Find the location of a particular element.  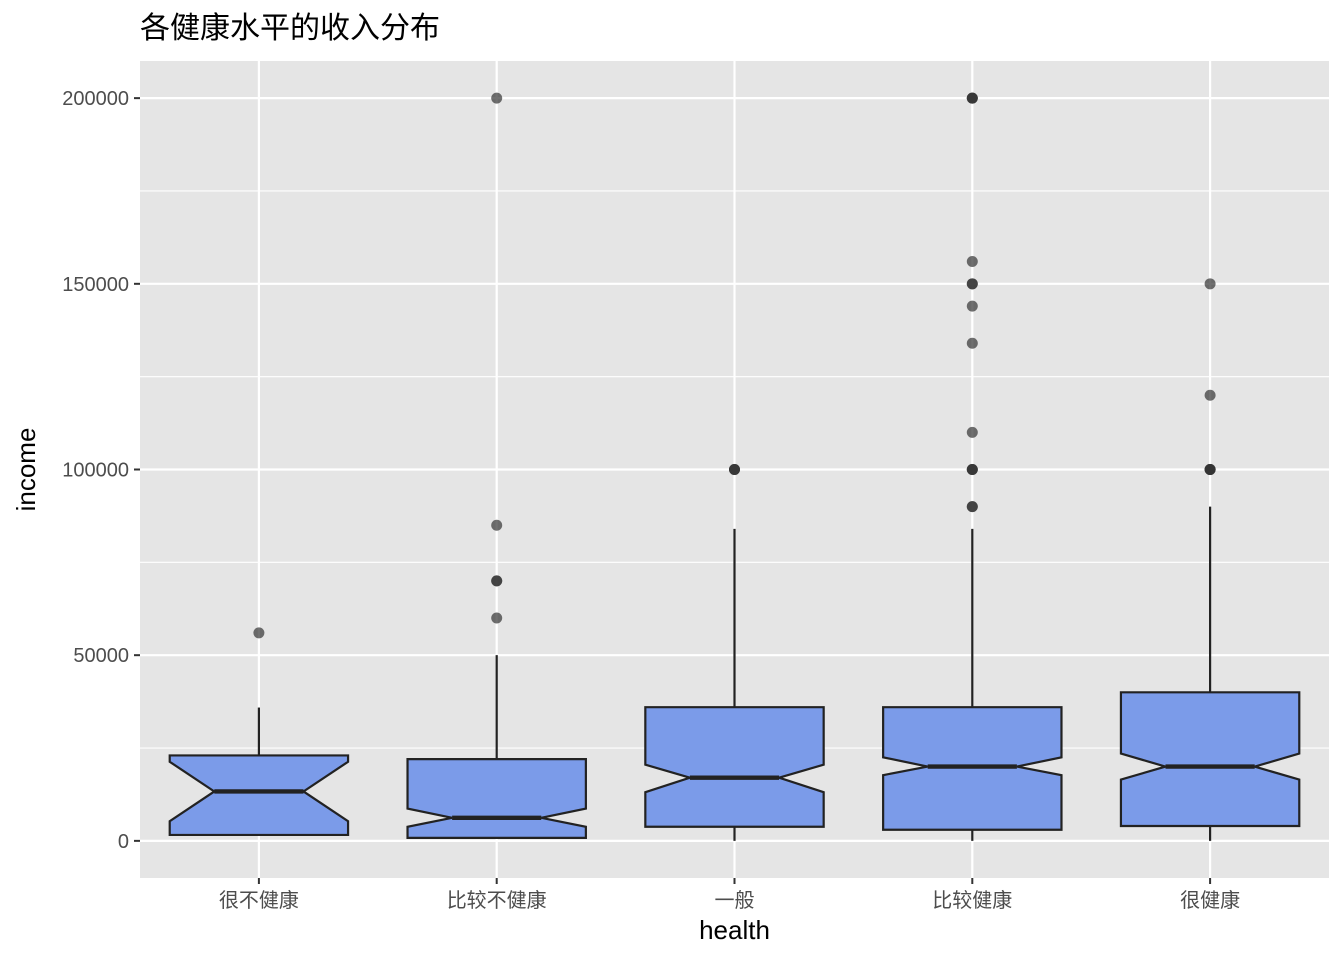

x-axis-title: health is located at coordinates (734, 930).